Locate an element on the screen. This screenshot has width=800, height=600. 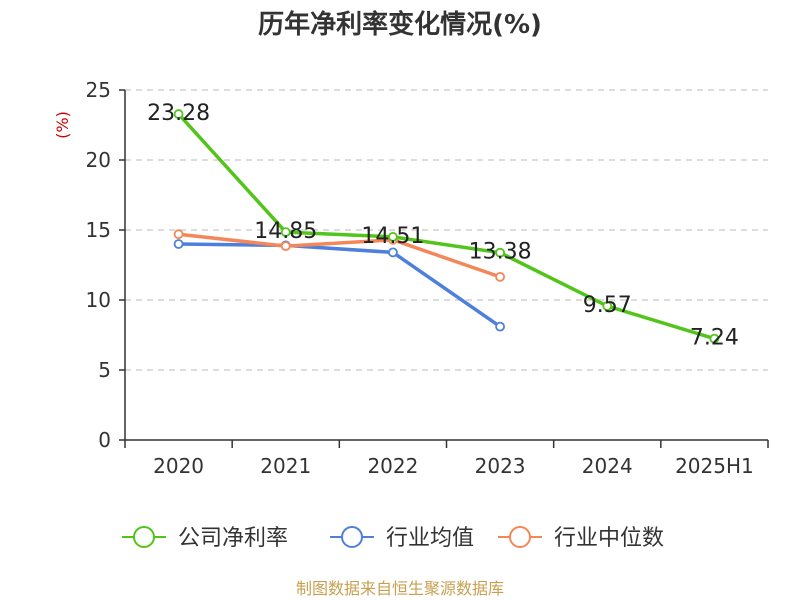
y-tick-label: 10 is located at coordinates (98, 300).